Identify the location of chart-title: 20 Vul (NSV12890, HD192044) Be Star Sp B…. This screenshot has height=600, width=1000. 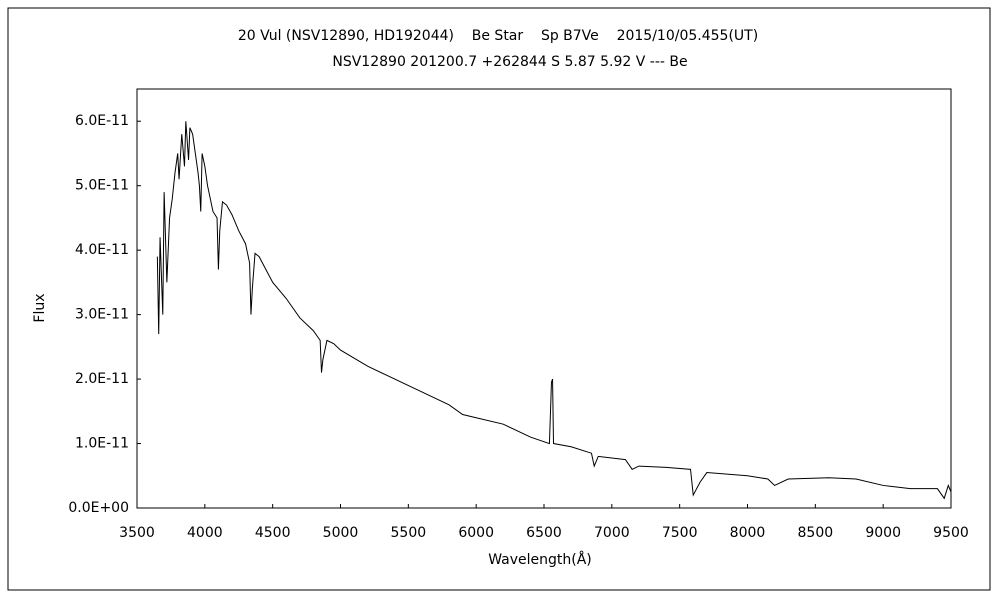
(498, 36).